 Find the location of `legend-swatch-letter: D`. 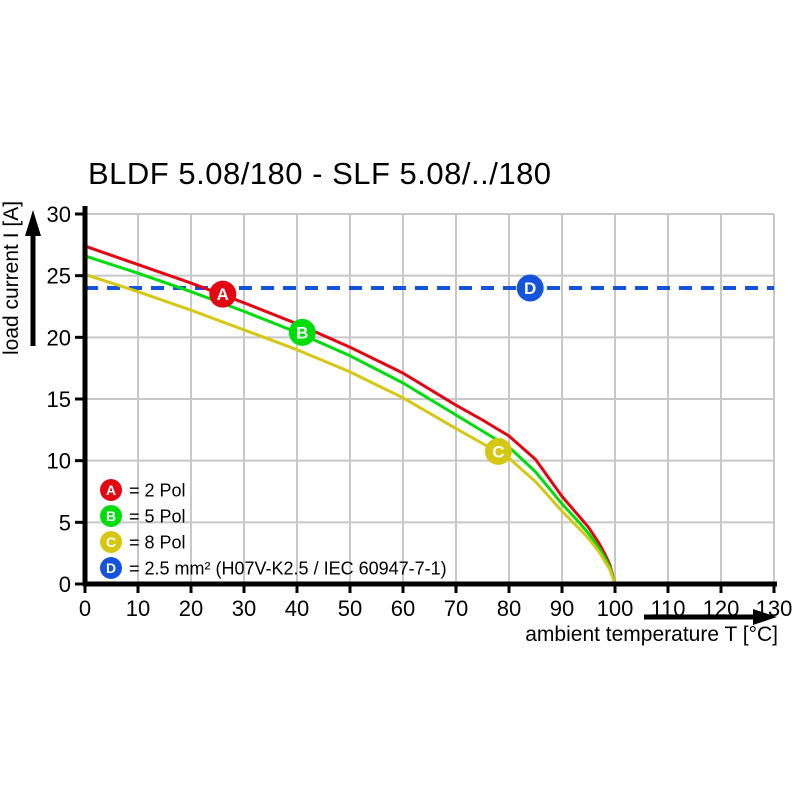

legend-swatch-letter: D is located at coordinates (111, 568).